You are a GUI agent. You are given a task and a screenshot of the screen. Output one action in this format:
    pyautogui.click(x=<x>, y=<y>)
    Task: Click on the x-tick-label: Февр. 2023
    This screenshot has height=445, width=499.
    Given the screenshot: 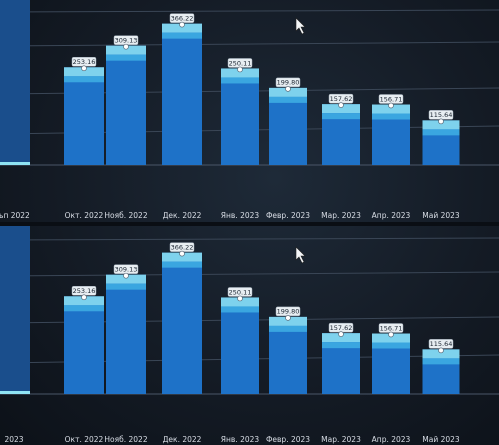 What is the action you would take?
    pyautogui.click(x=288, y=439)
    